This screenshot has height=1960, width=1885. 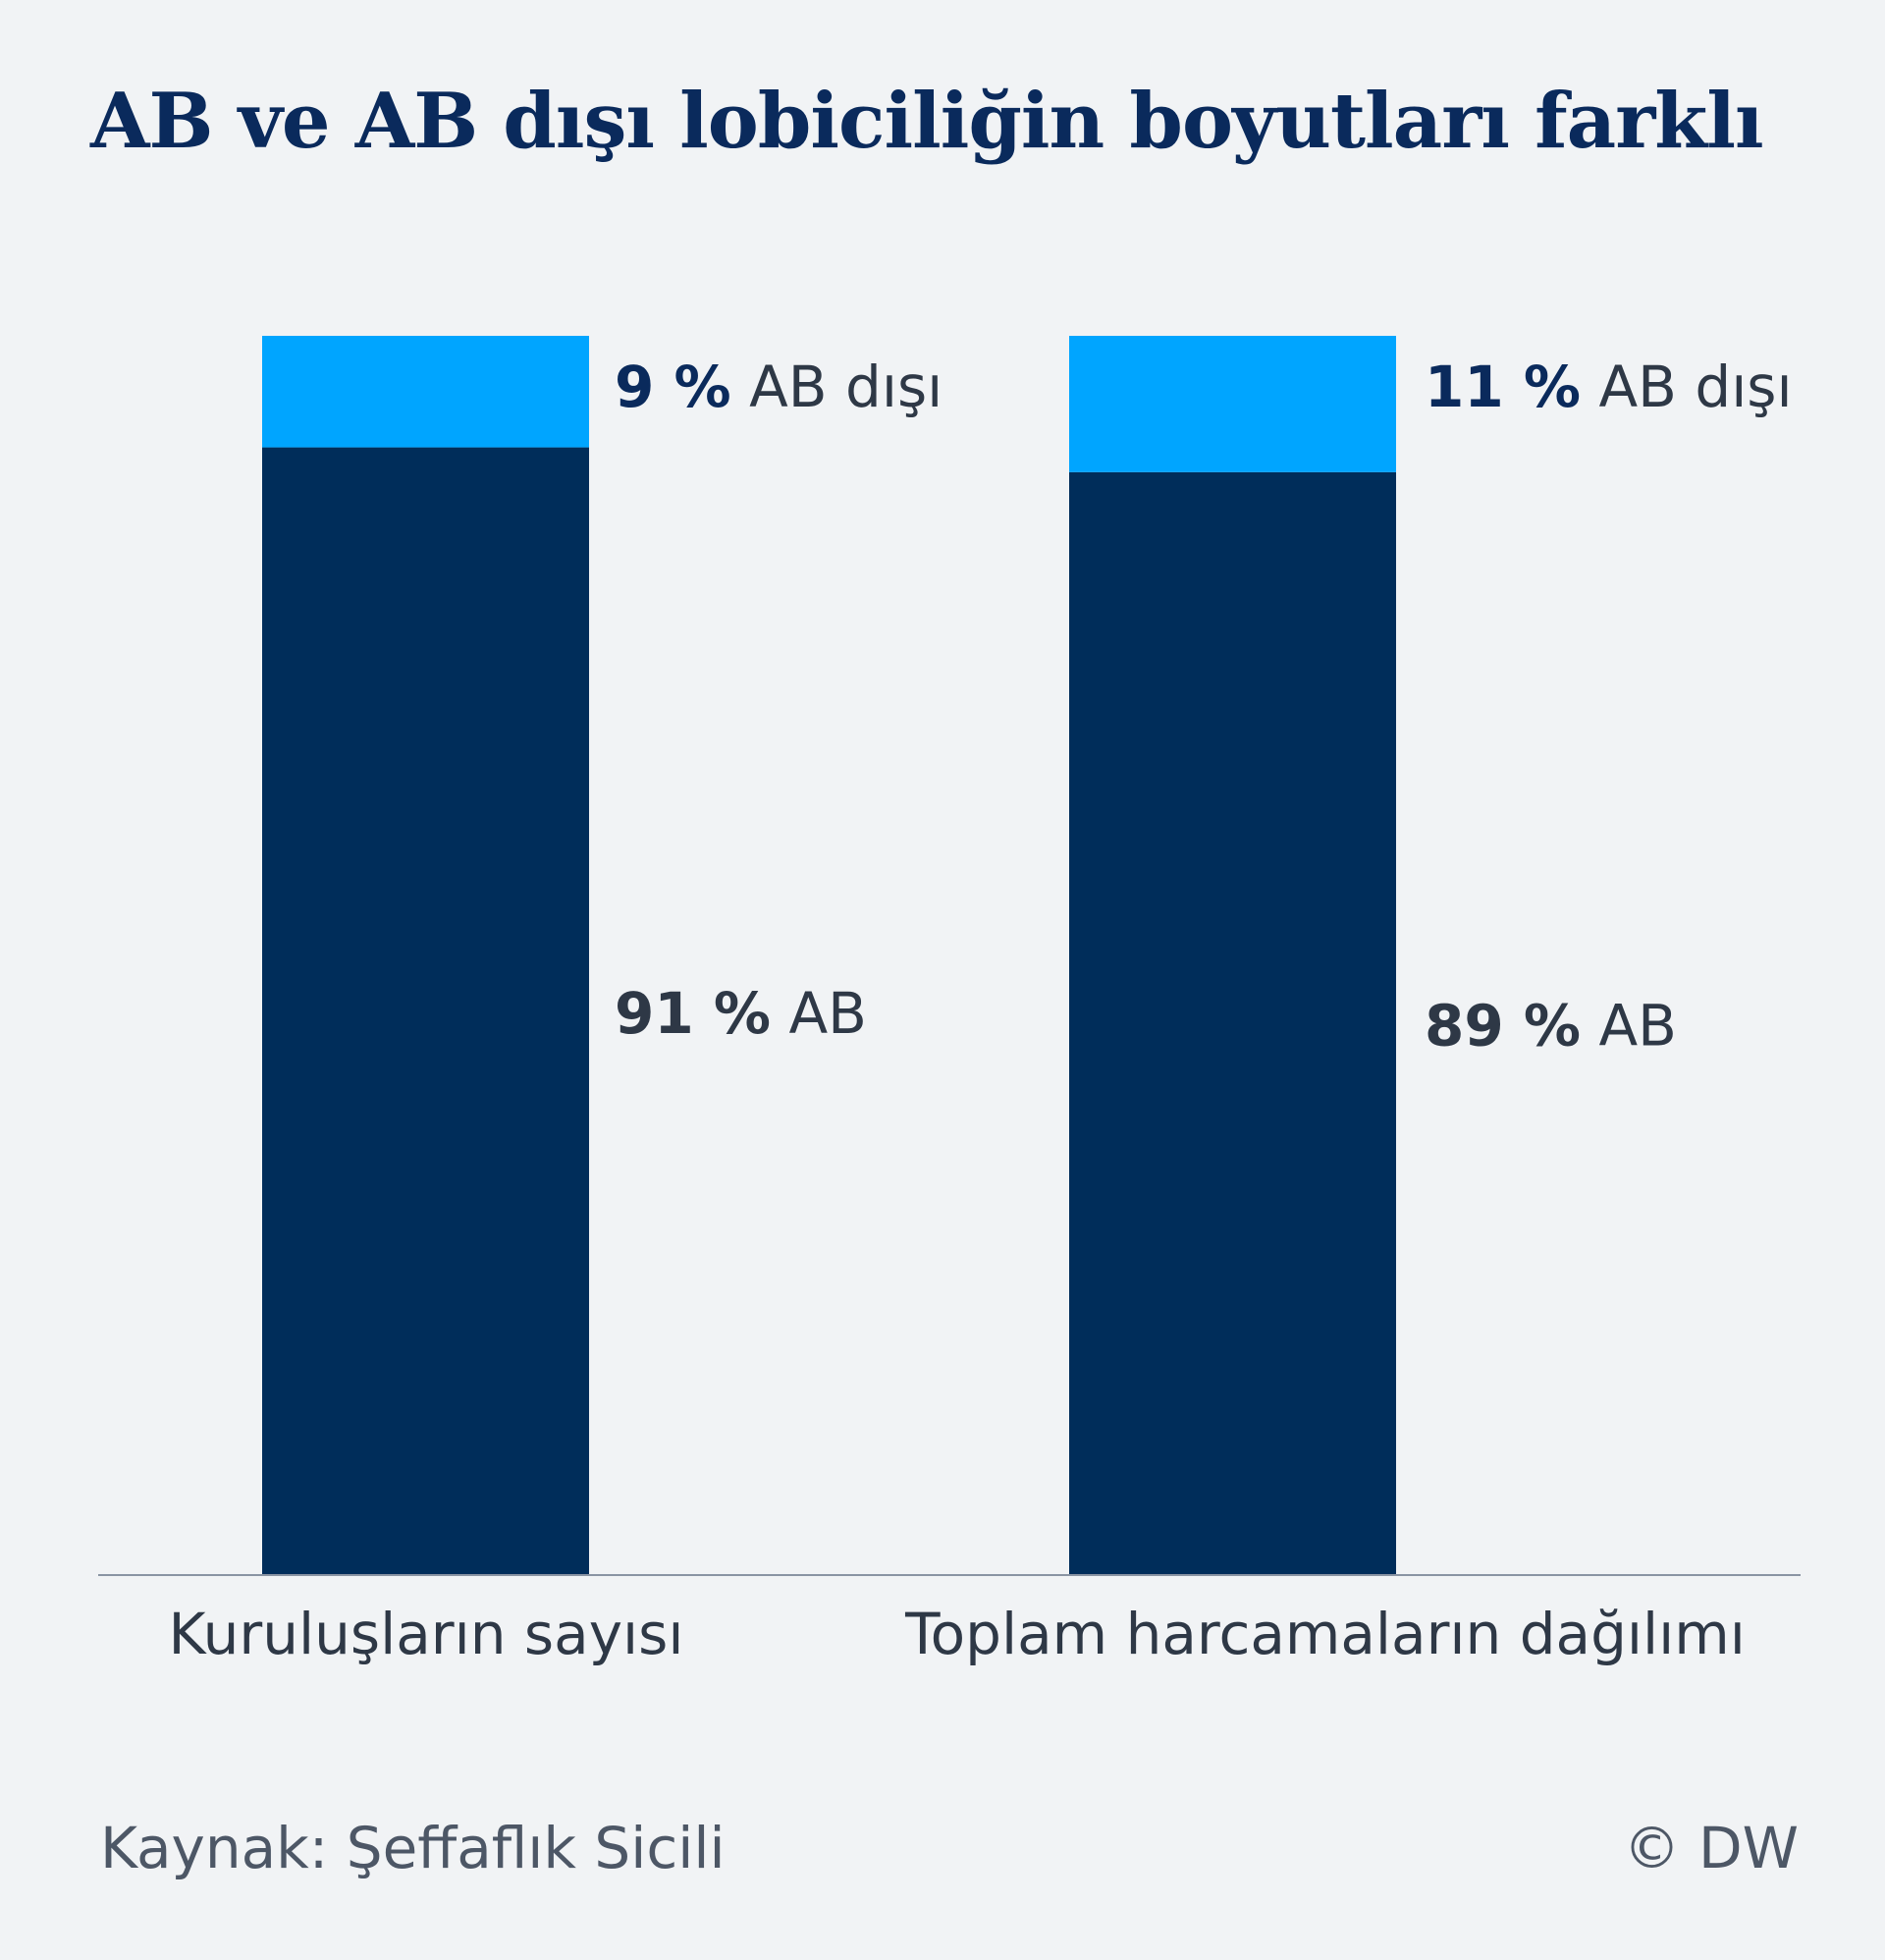 I want to click on source-note: Kaynak: Şeffaflık Sicili, so click(x=413, y=1848).